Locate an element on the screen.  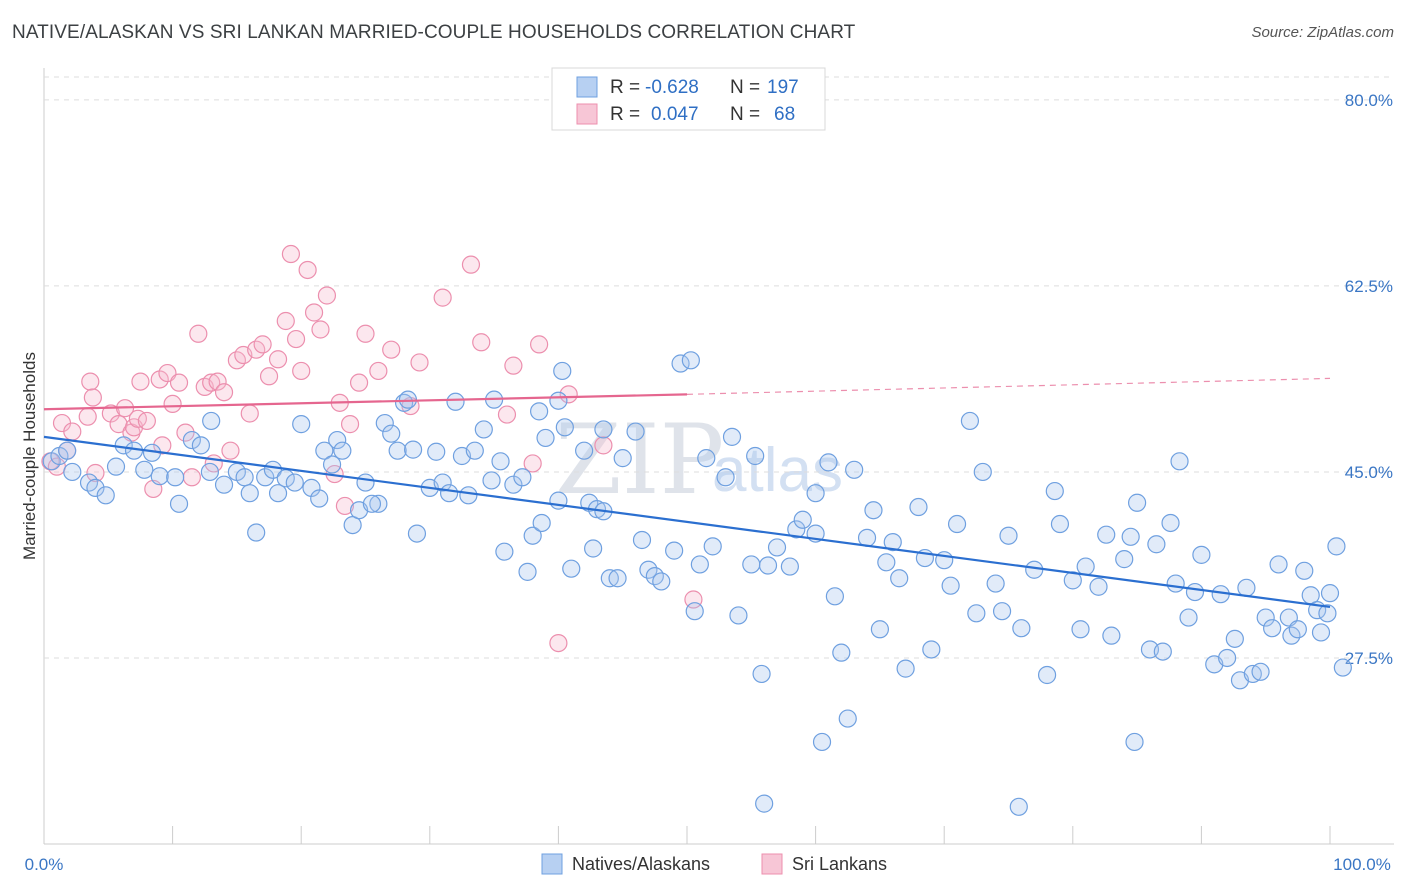
legend-r-label-pink: R = is located at coordinates (625, 114).